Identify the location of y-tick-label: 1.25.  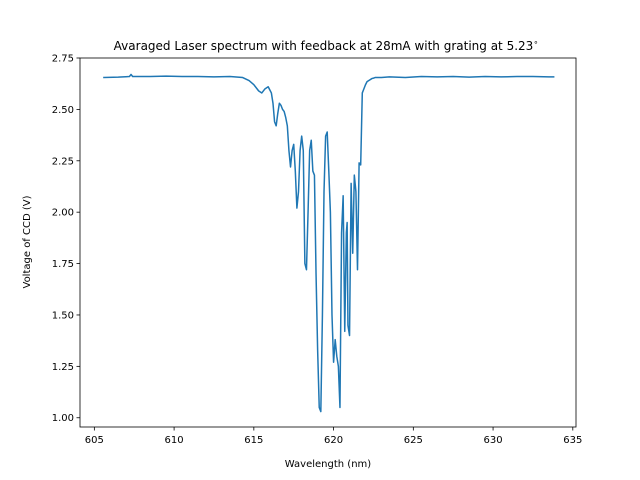
(63, 367).